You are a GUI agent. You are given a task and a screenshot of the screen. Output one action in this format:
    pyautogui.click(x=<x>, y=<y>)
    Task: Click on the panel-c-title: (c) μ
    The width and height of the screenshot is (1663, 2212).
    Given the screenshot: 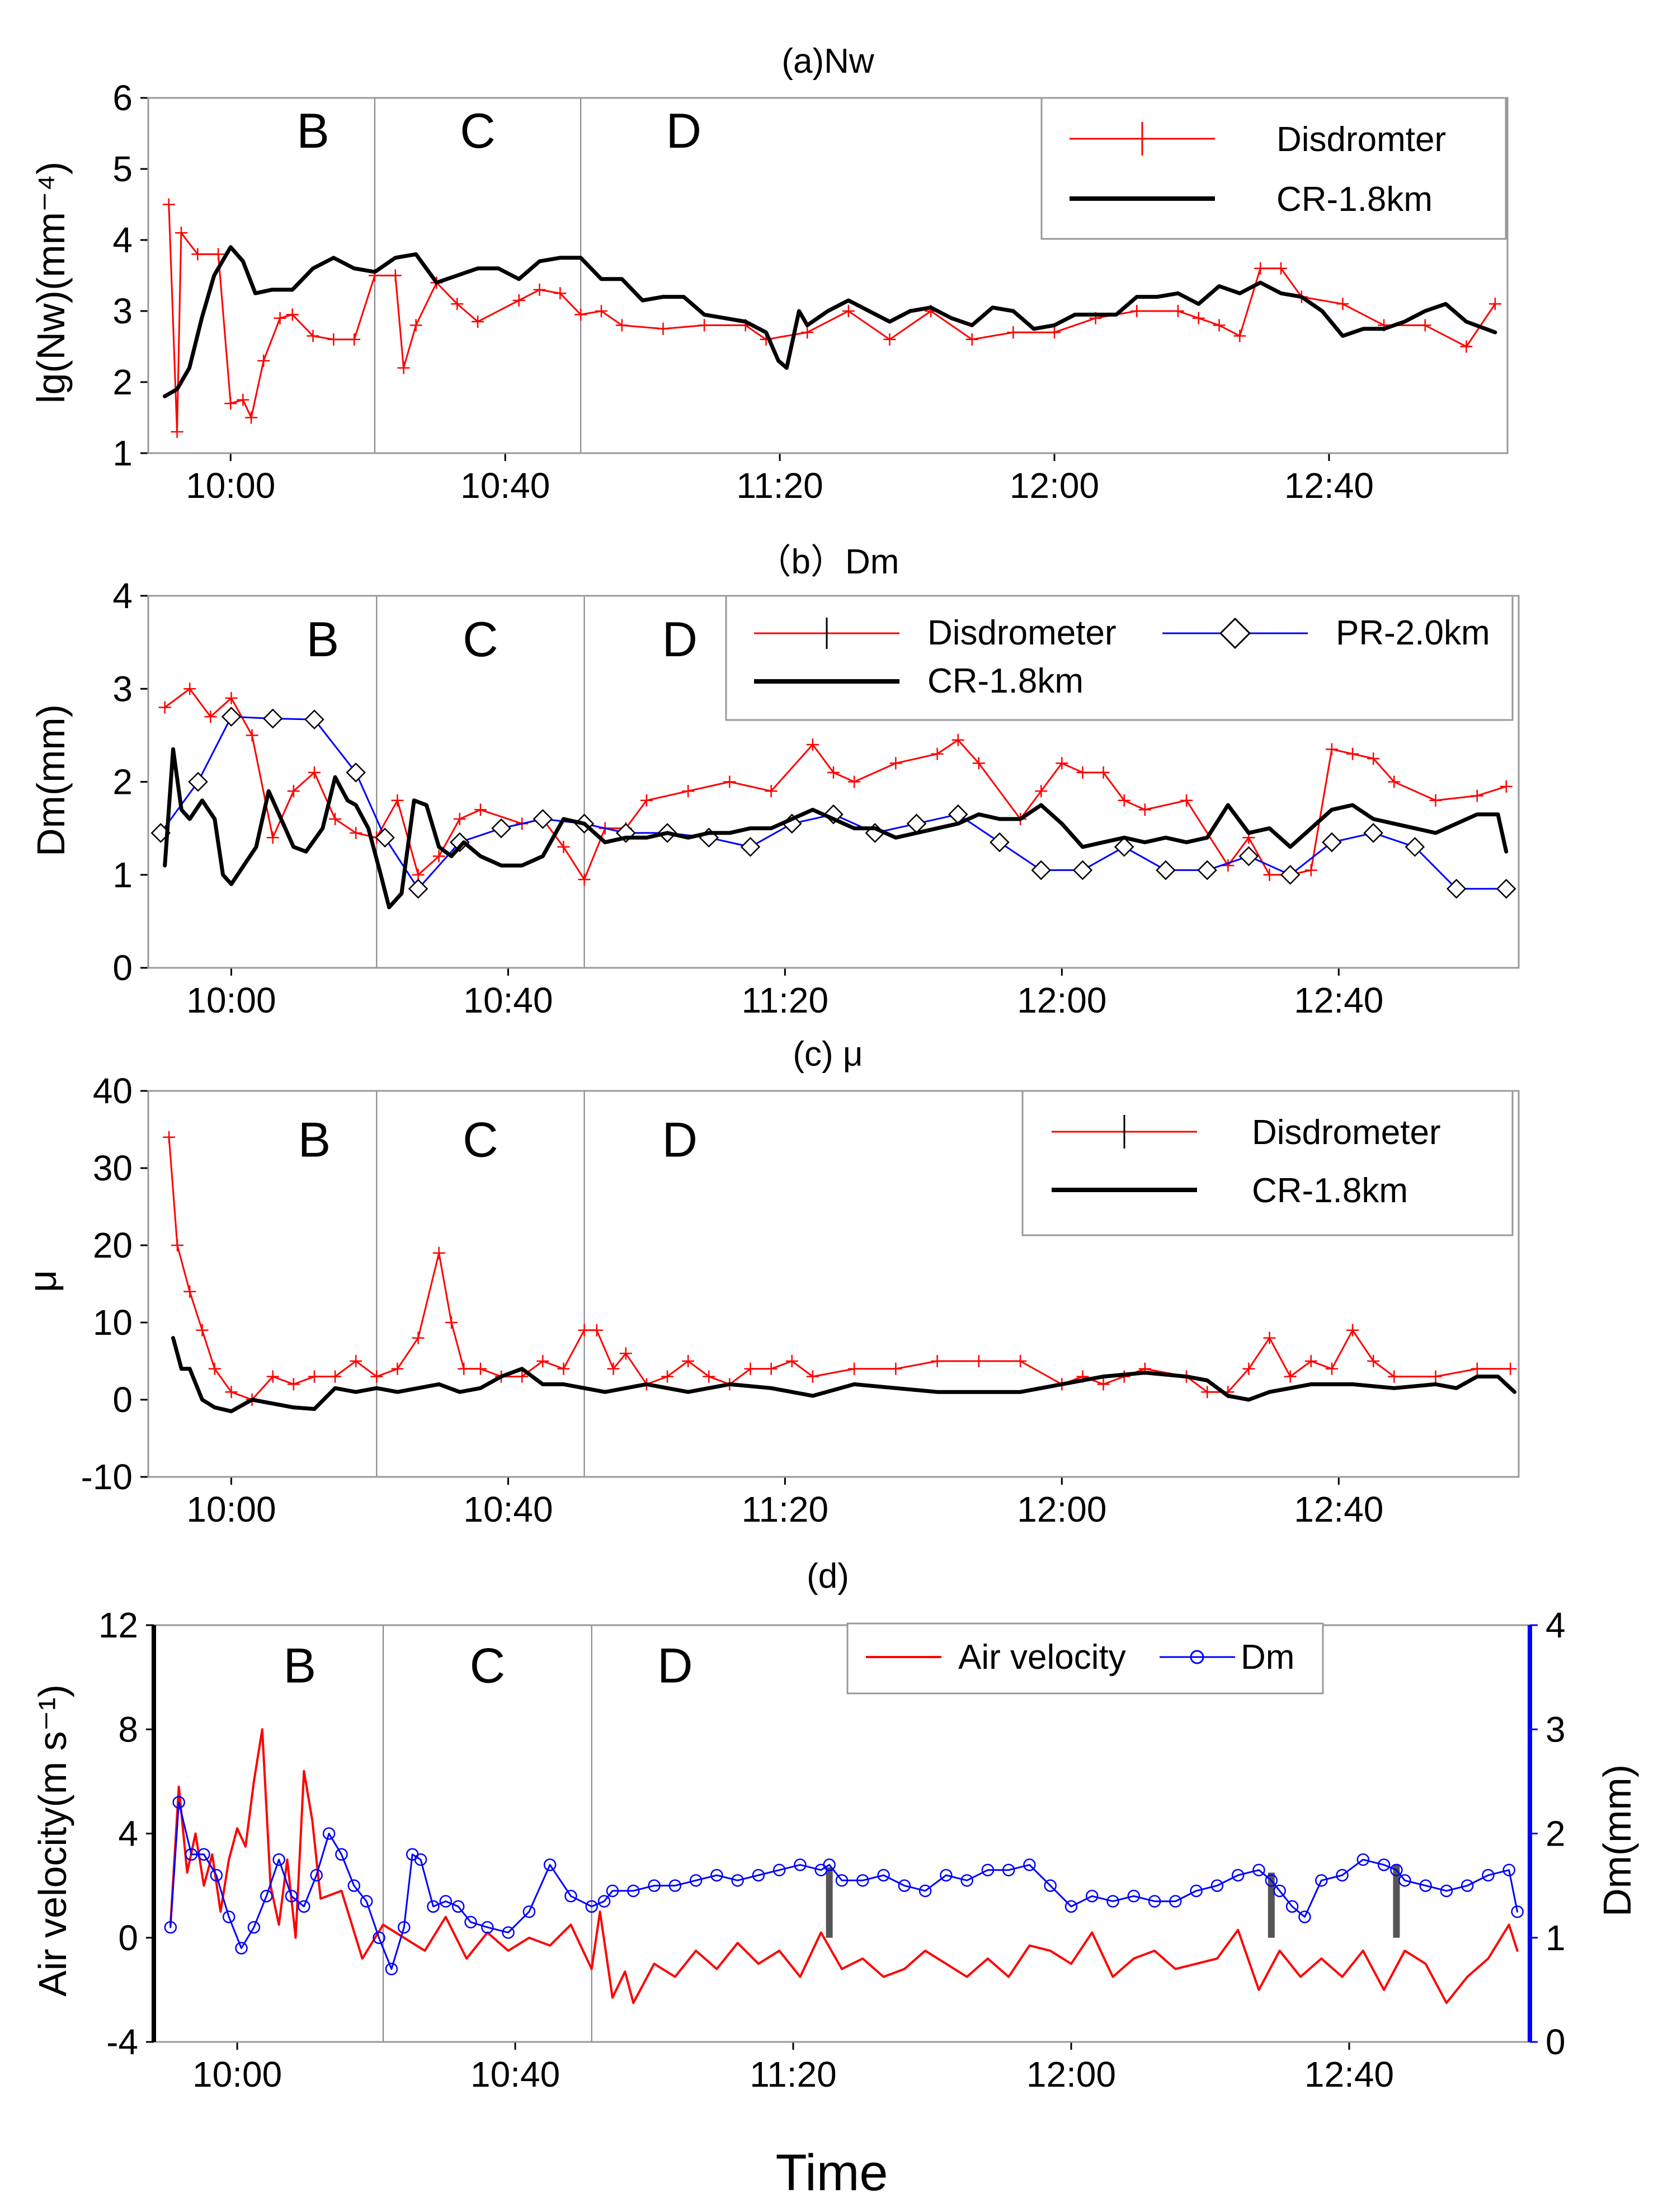 What is the action you would take?
    pyautogui.click(x=828, y=1054)
    